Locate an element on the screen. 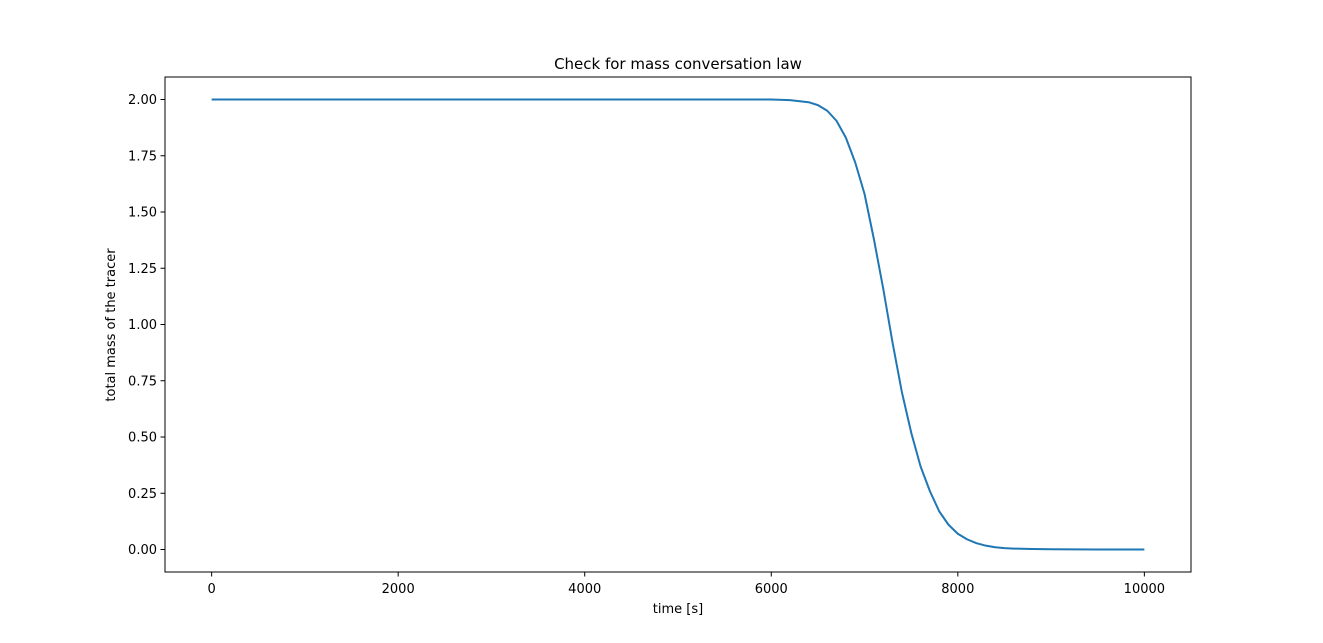 The height and width of the screenshot is (643, 1323). x-tick-label: 0 is located at coordinates (211, 589).